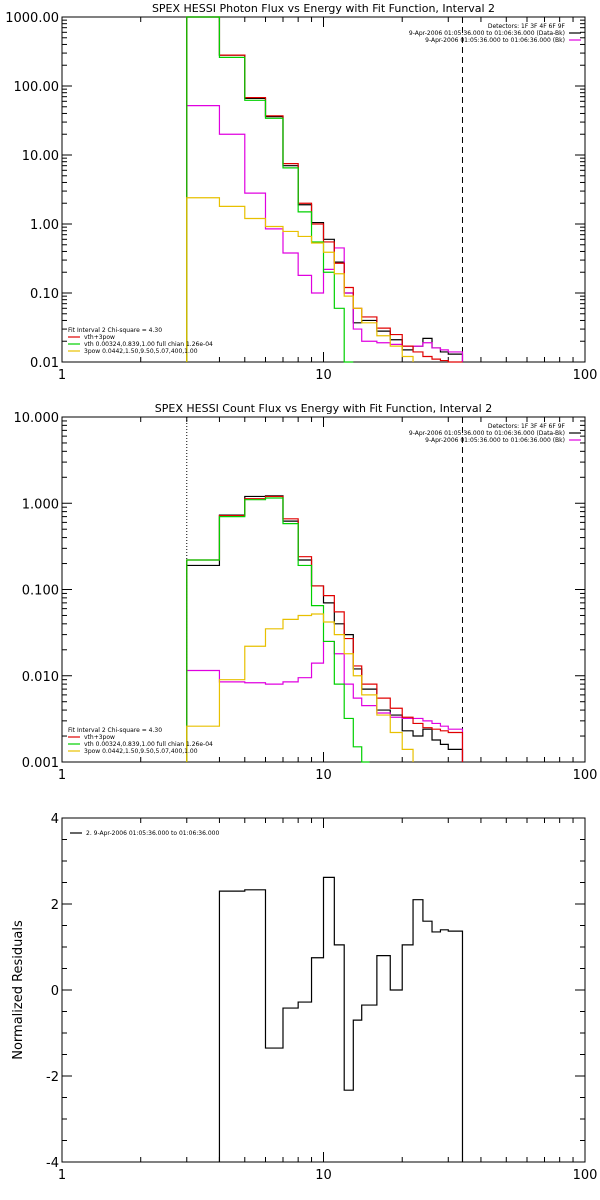 This screenshot has height=1200, width=600. I want to click on y-tick-label: 1.000, so click(40, 504).